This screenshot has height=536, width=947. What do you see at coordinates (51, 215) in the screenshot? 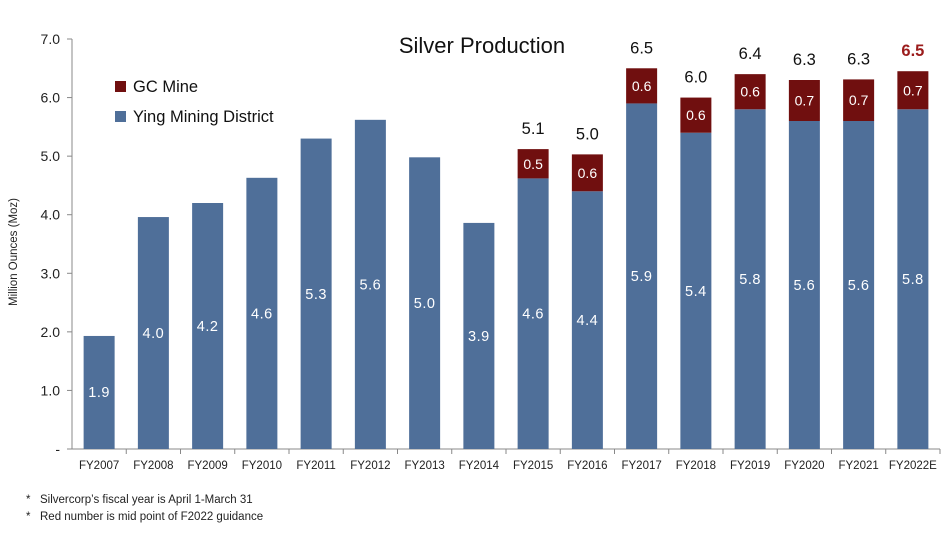
I see `y-tick-label: 4.0` at bounding box center [51, 215].